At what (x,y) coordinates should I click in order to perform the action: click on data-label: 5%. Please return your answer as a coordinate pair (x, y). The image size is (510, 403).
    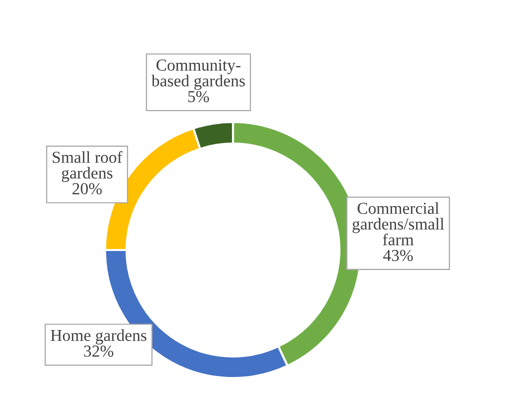
    Looking at the image, I should click on (198, 96).